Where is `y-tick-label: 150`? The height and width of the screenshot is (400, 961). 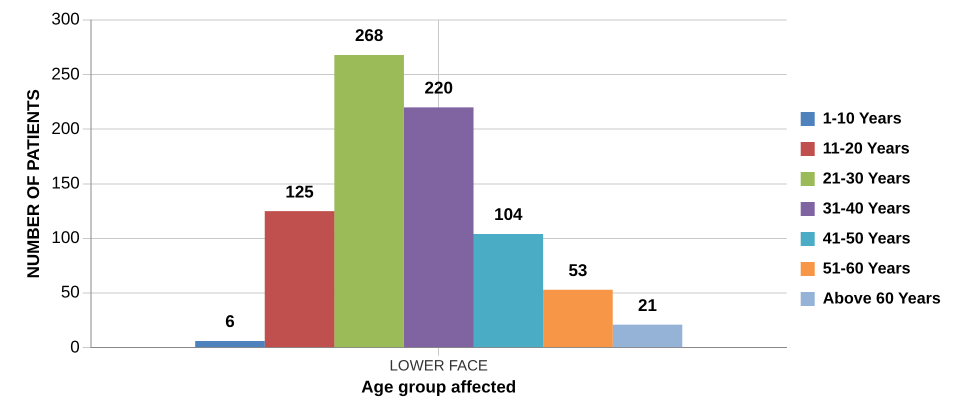
y-tick-label: 150 is located at coordinates (65, 182).